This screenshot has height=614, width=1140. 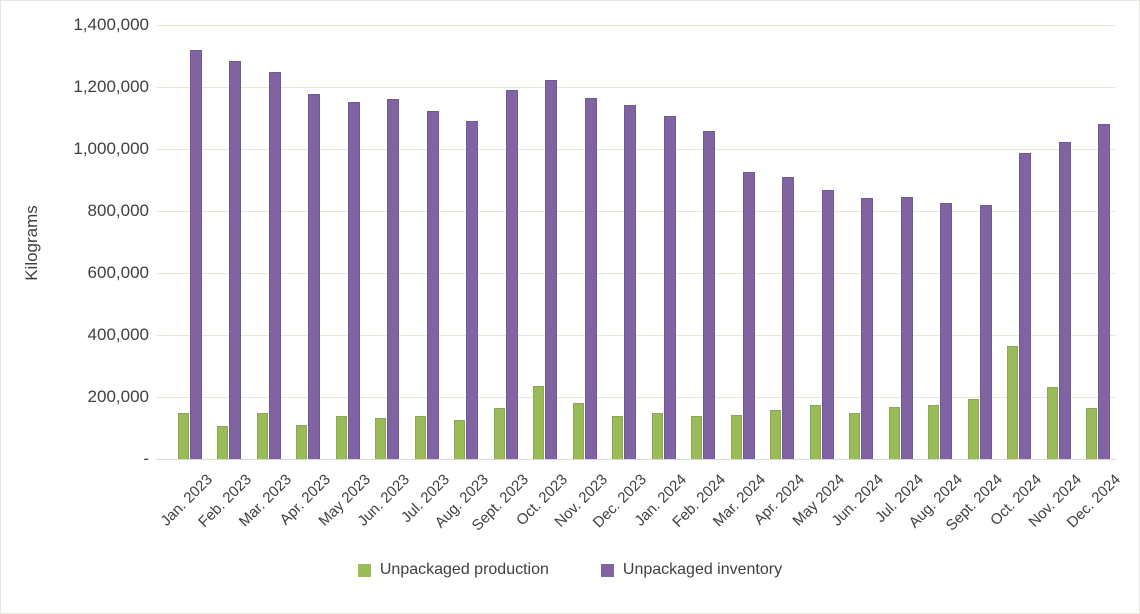 I want to click on bar-unpackaged-production-mar-2024, so click(x=736, y=436).